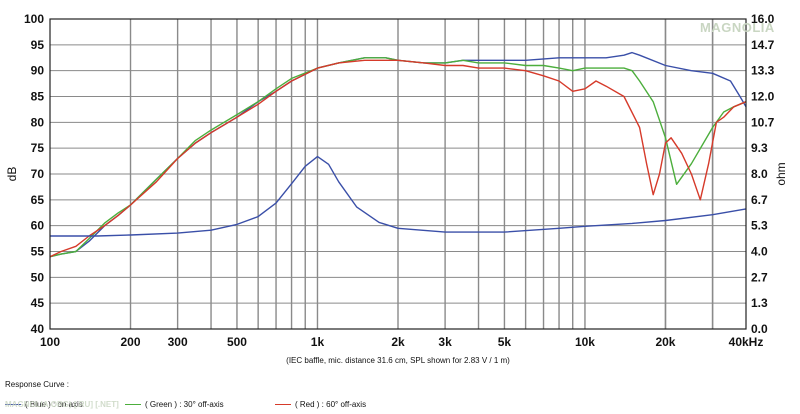  What do you see at coordinates (38, 277) in the screenshot?
I see `y-tick-label: 50` at bounding box center [38, 277].